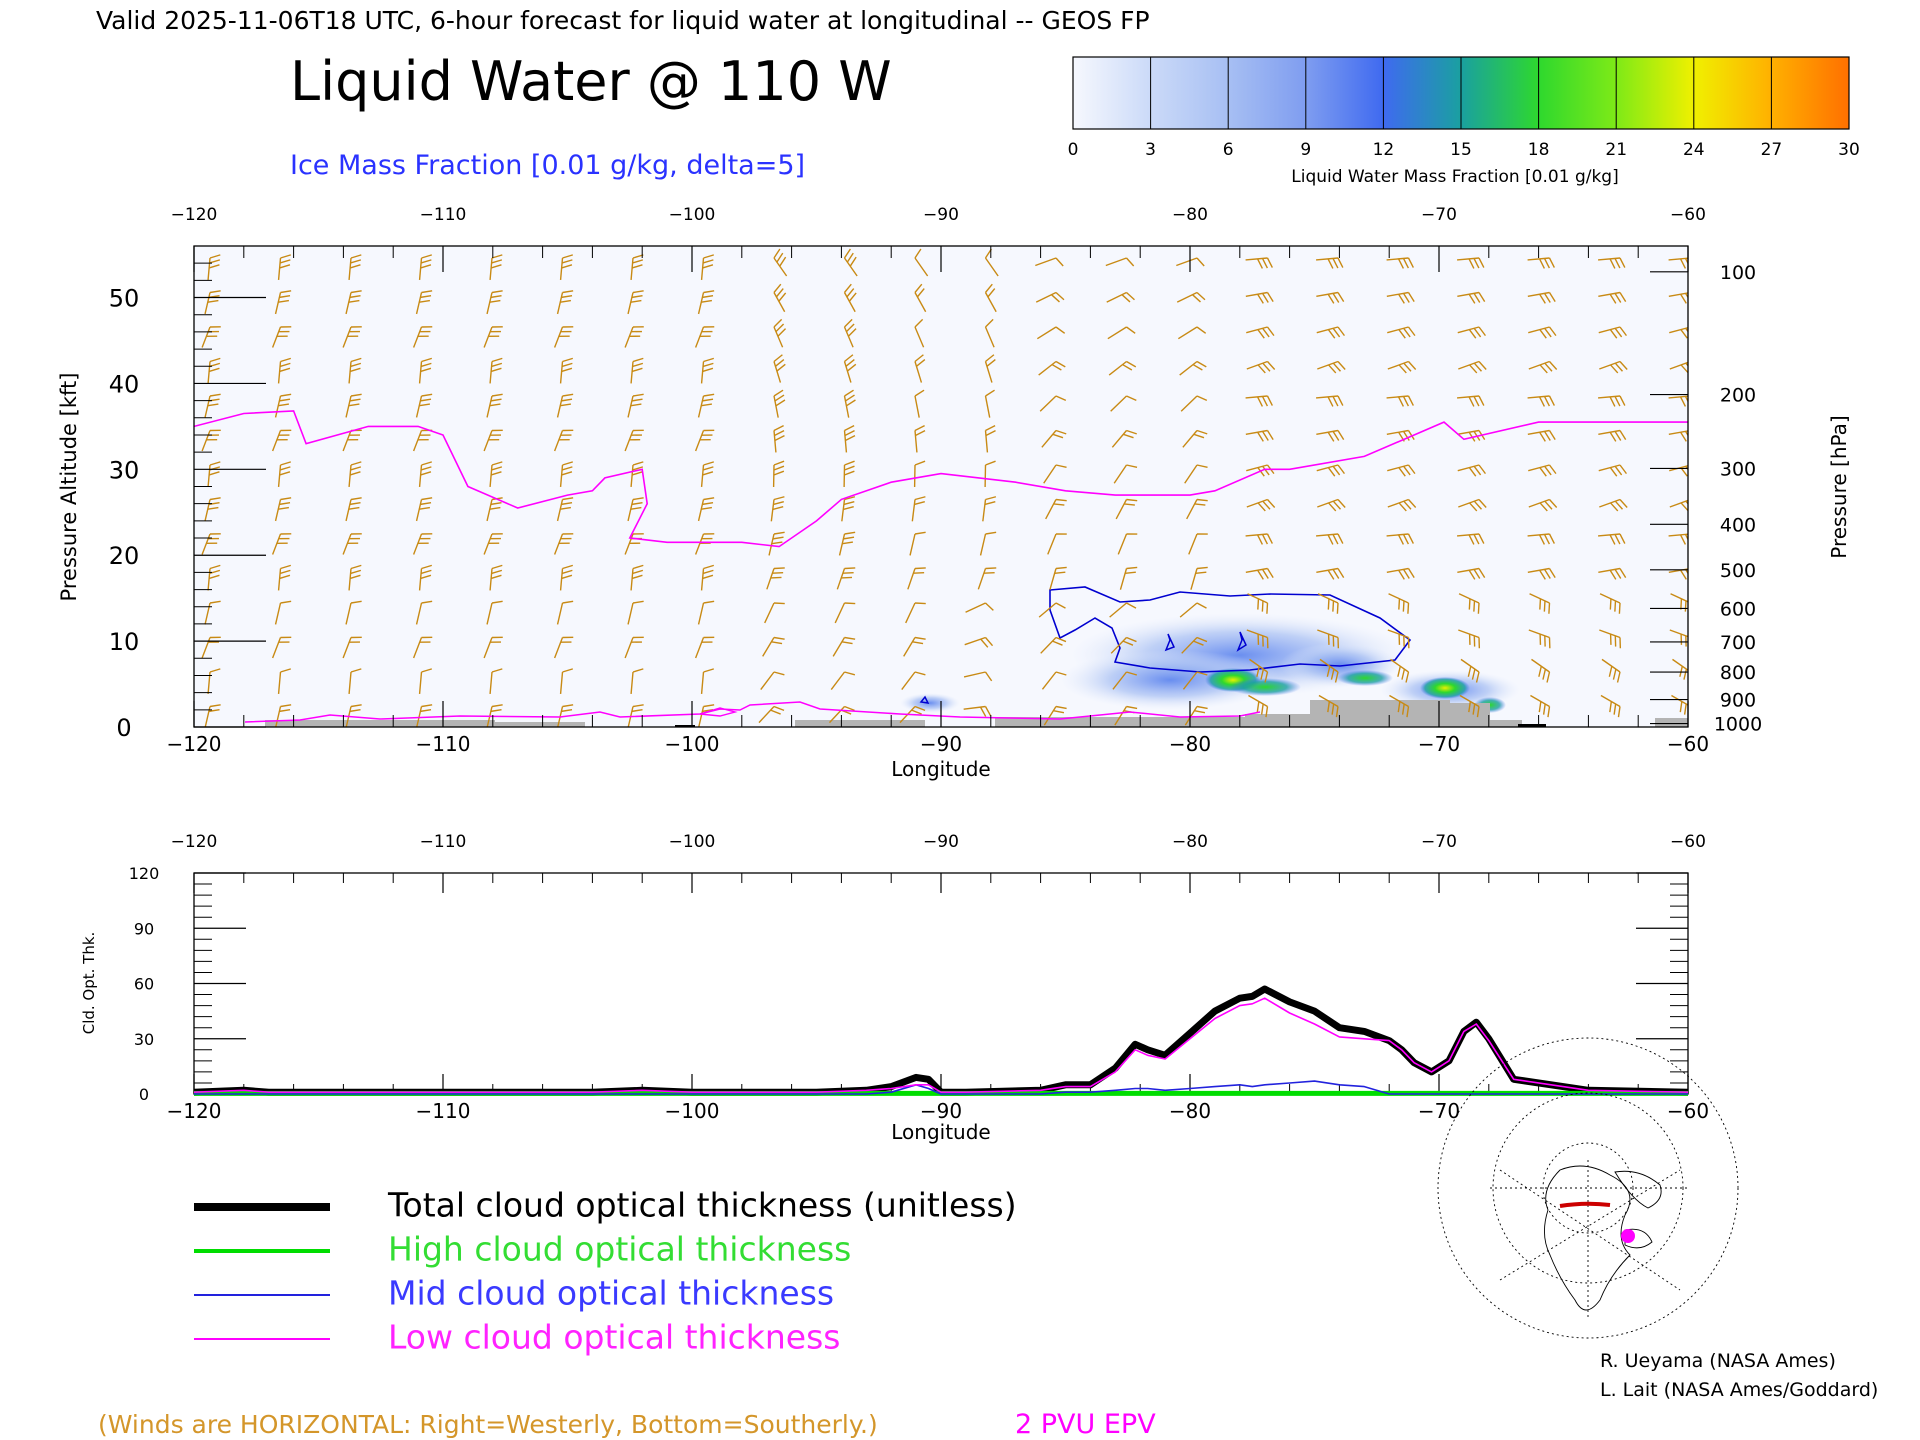 The image size is (1920, 1440). Describe the element at coordinates (692, 1111) in the screenshot. I see `bottom-xtick-label: −100` at that location.